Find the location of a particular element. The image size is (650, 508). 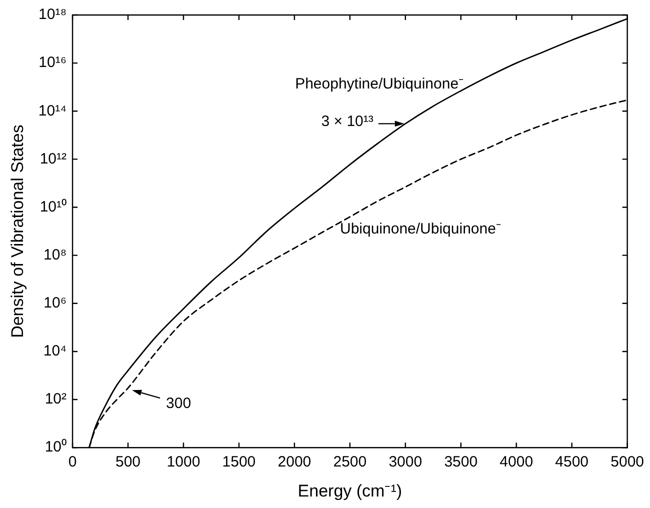

y-tick-label: 10⁸ is located at coordinates (55, 255).